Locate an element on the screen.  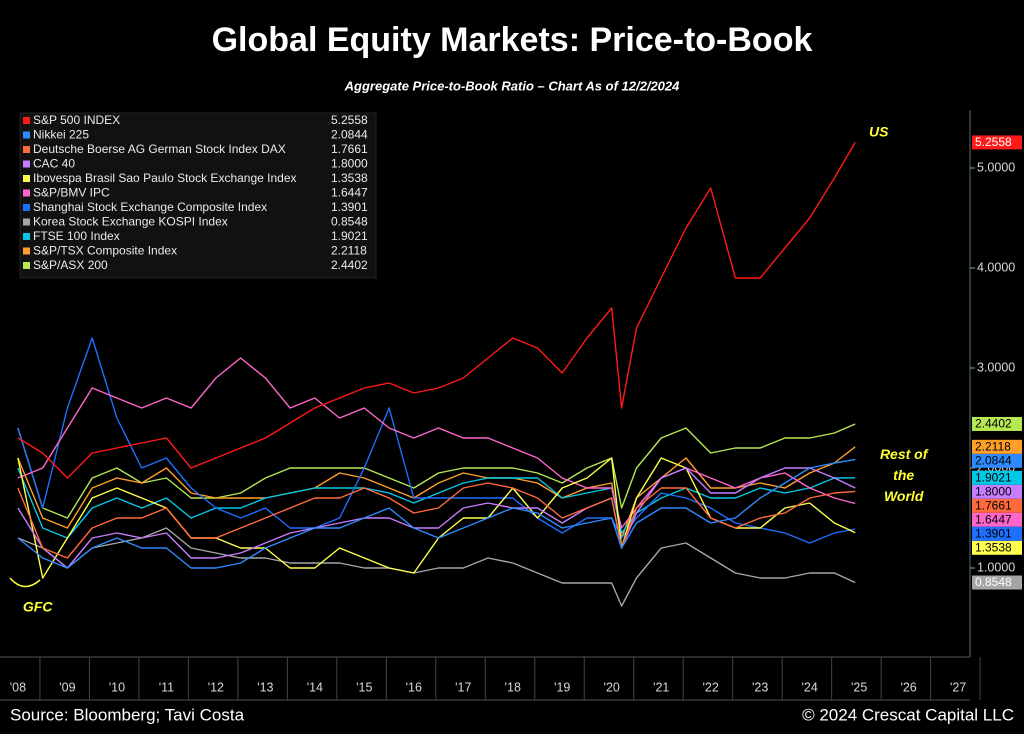
legend-value: 1.3901 is located at coordinates (349, 207).